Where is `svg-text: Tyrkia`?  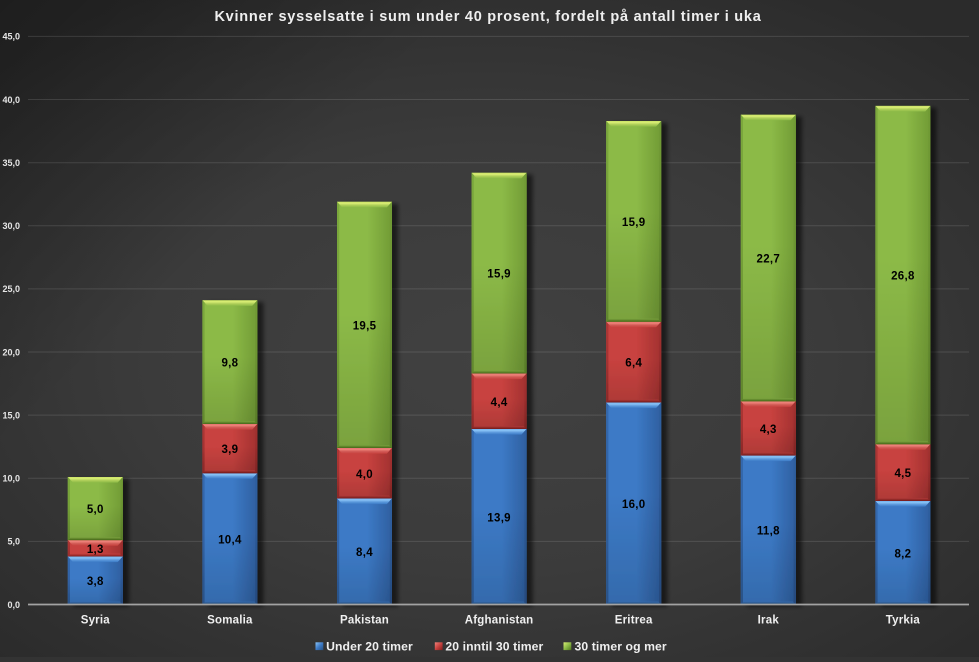
svg-text: Tyrkia is located at coordinates (903, 621).